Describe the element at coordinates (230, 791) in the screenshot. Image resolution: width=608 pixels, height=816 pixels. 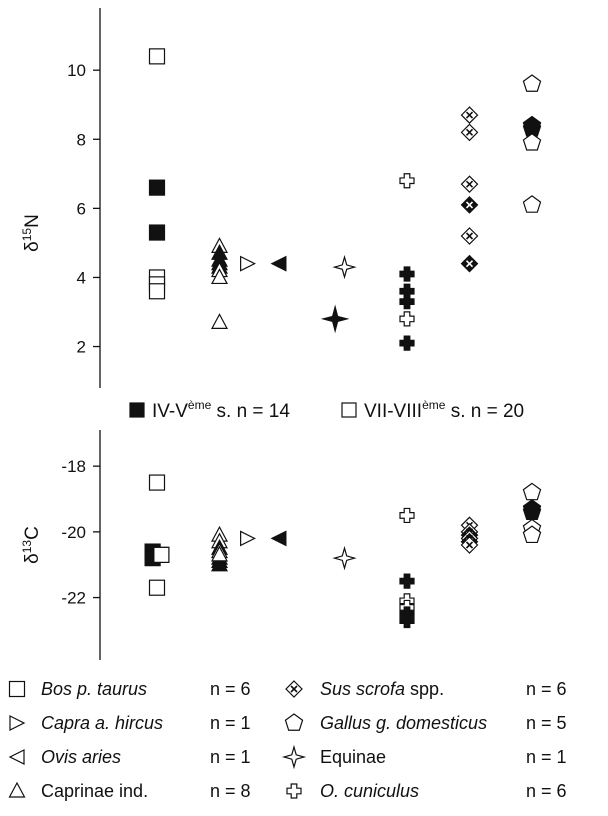
I see `caprinae-legend-count: n = 8` at that location.